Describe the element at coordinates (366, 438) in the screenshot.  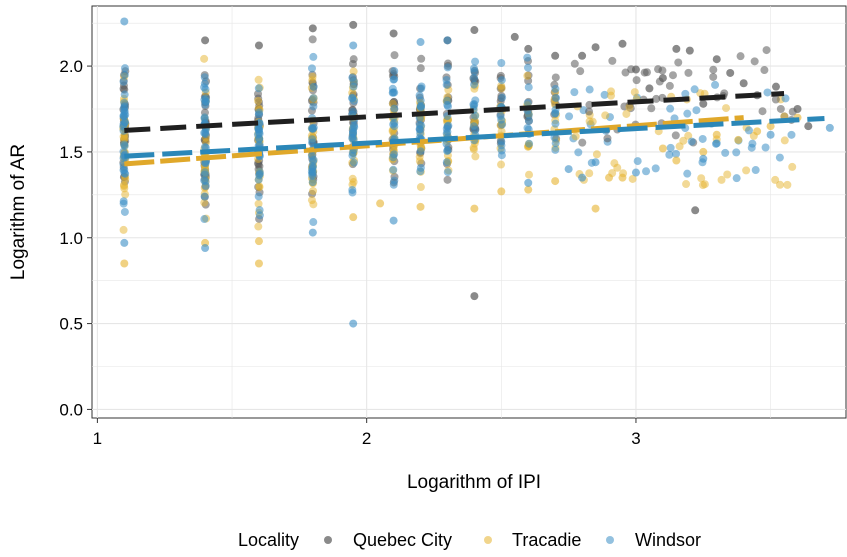
I see `x-tick-label: 2` at that location.